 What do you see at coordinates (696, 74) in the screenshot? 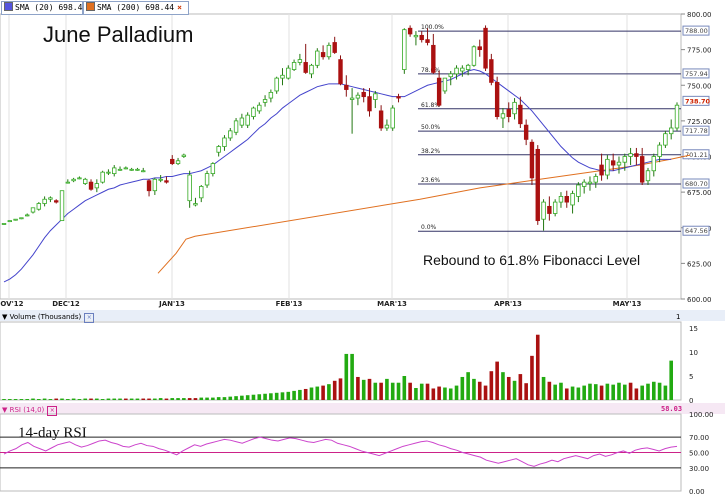
I see `price-tag-label: 757.94` at bounding box center [696, 74].